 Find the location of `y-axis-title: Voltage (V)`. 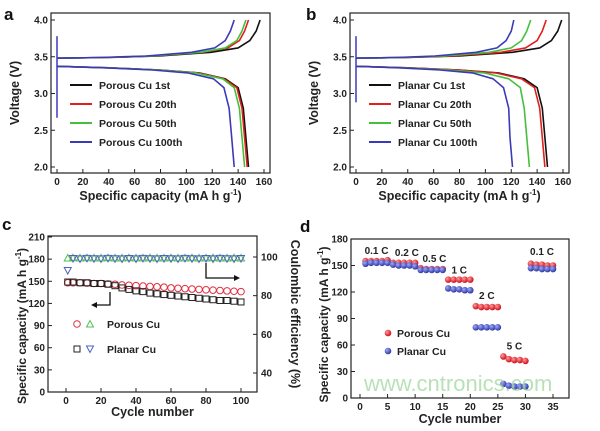

y-axis-title: Voltage (V) is located at coordinates (15, 93).